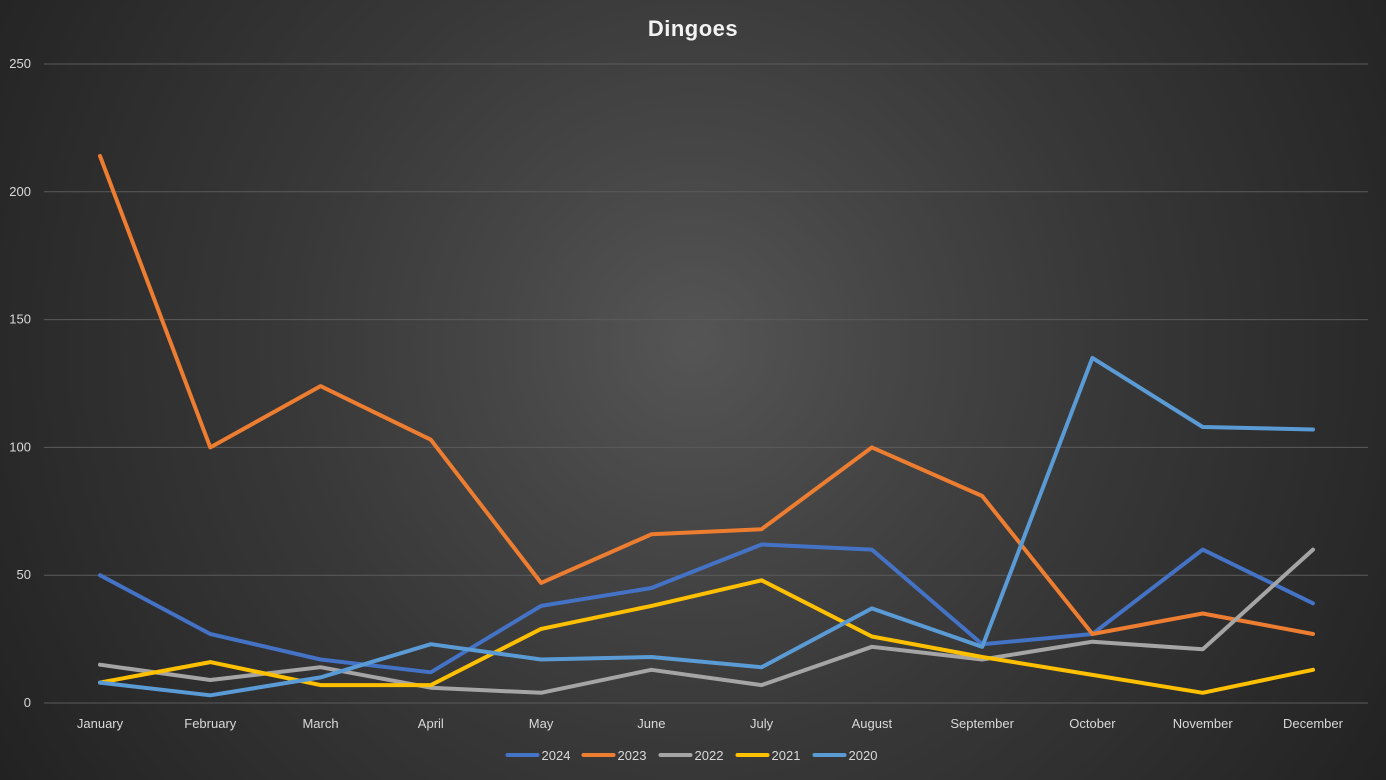 The height and width of the screenshot is (780, 1386). I want to click on legend-label: 2020, so click(863, 755).